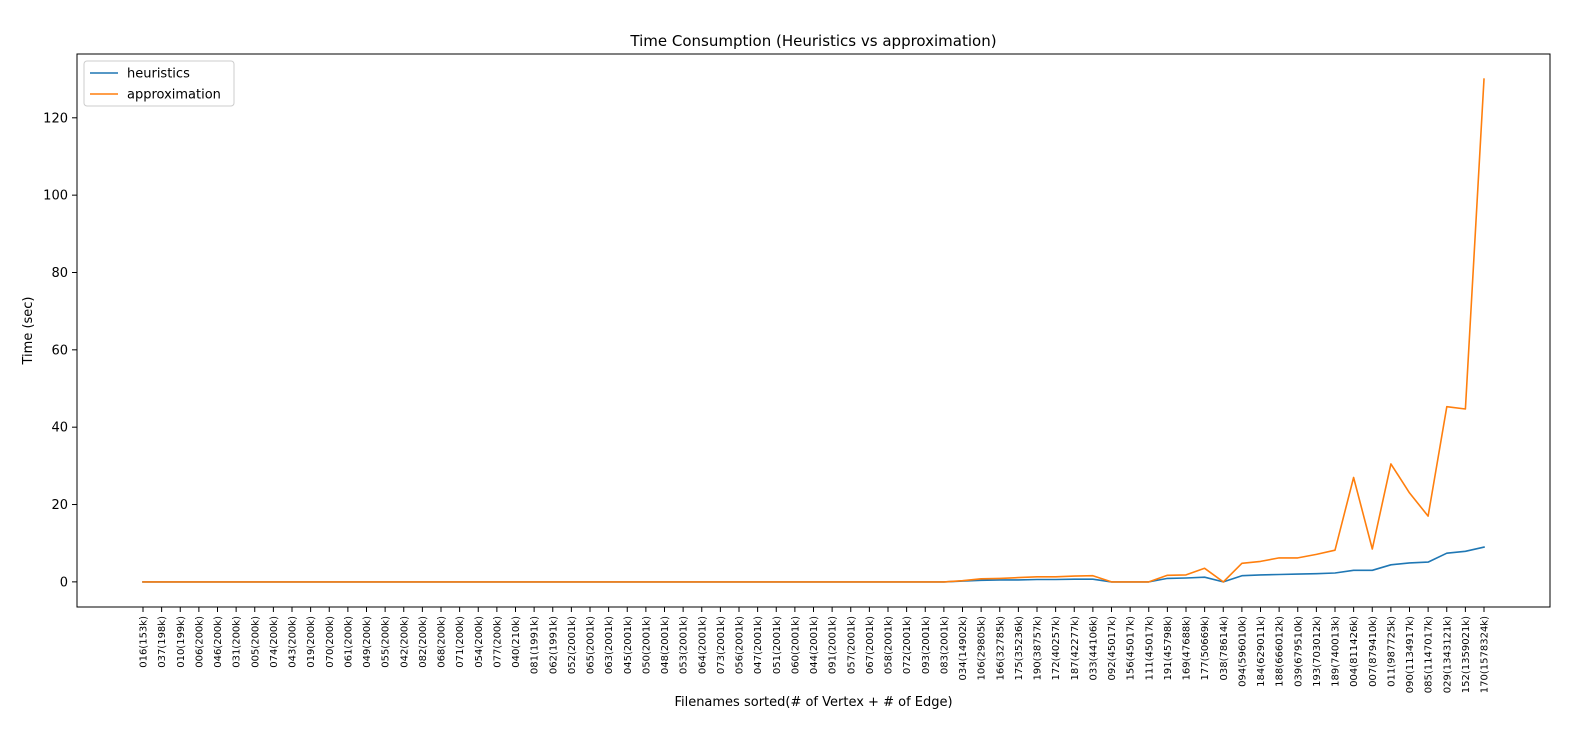  What do you see at coordinates (889, 645) in the screenshot?
I see `x-tick-label: 058(2001k)` at bounding box center [889, 645].